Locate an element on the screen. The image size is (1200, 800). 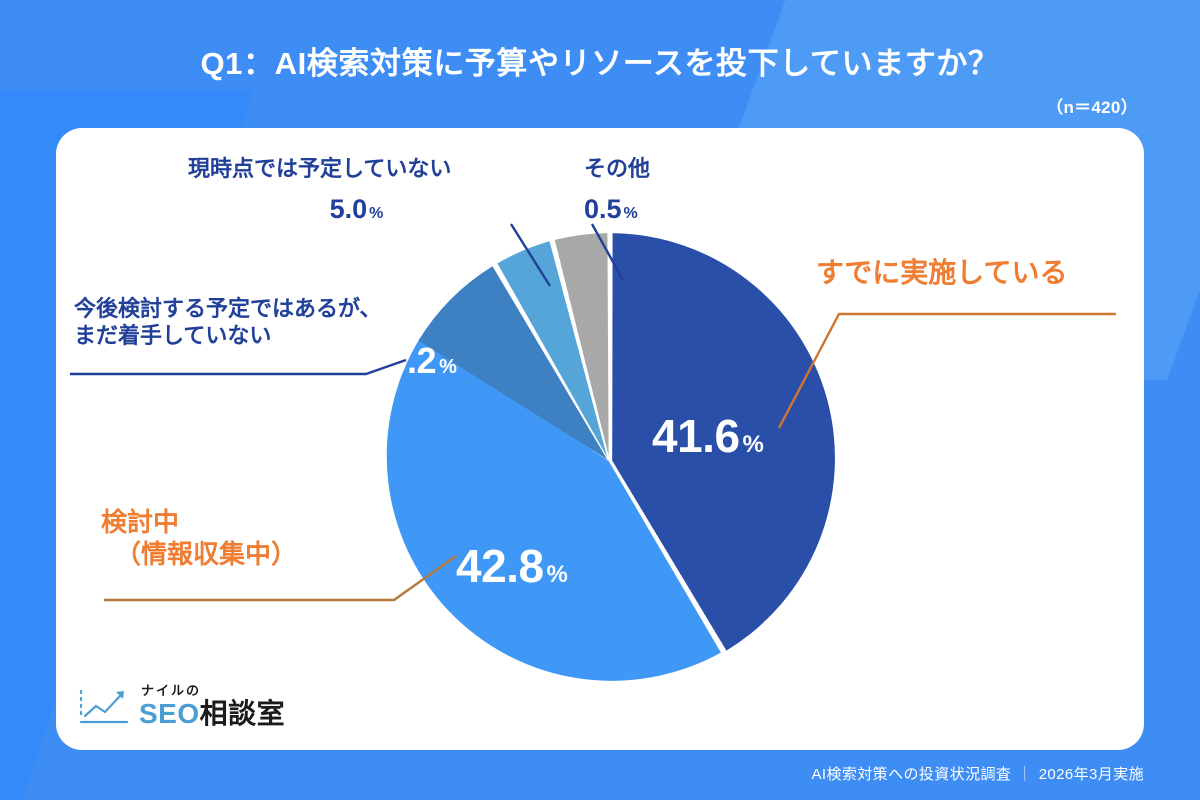
callout-considering-line1: 検討中 is located at coordinates (140, 522).